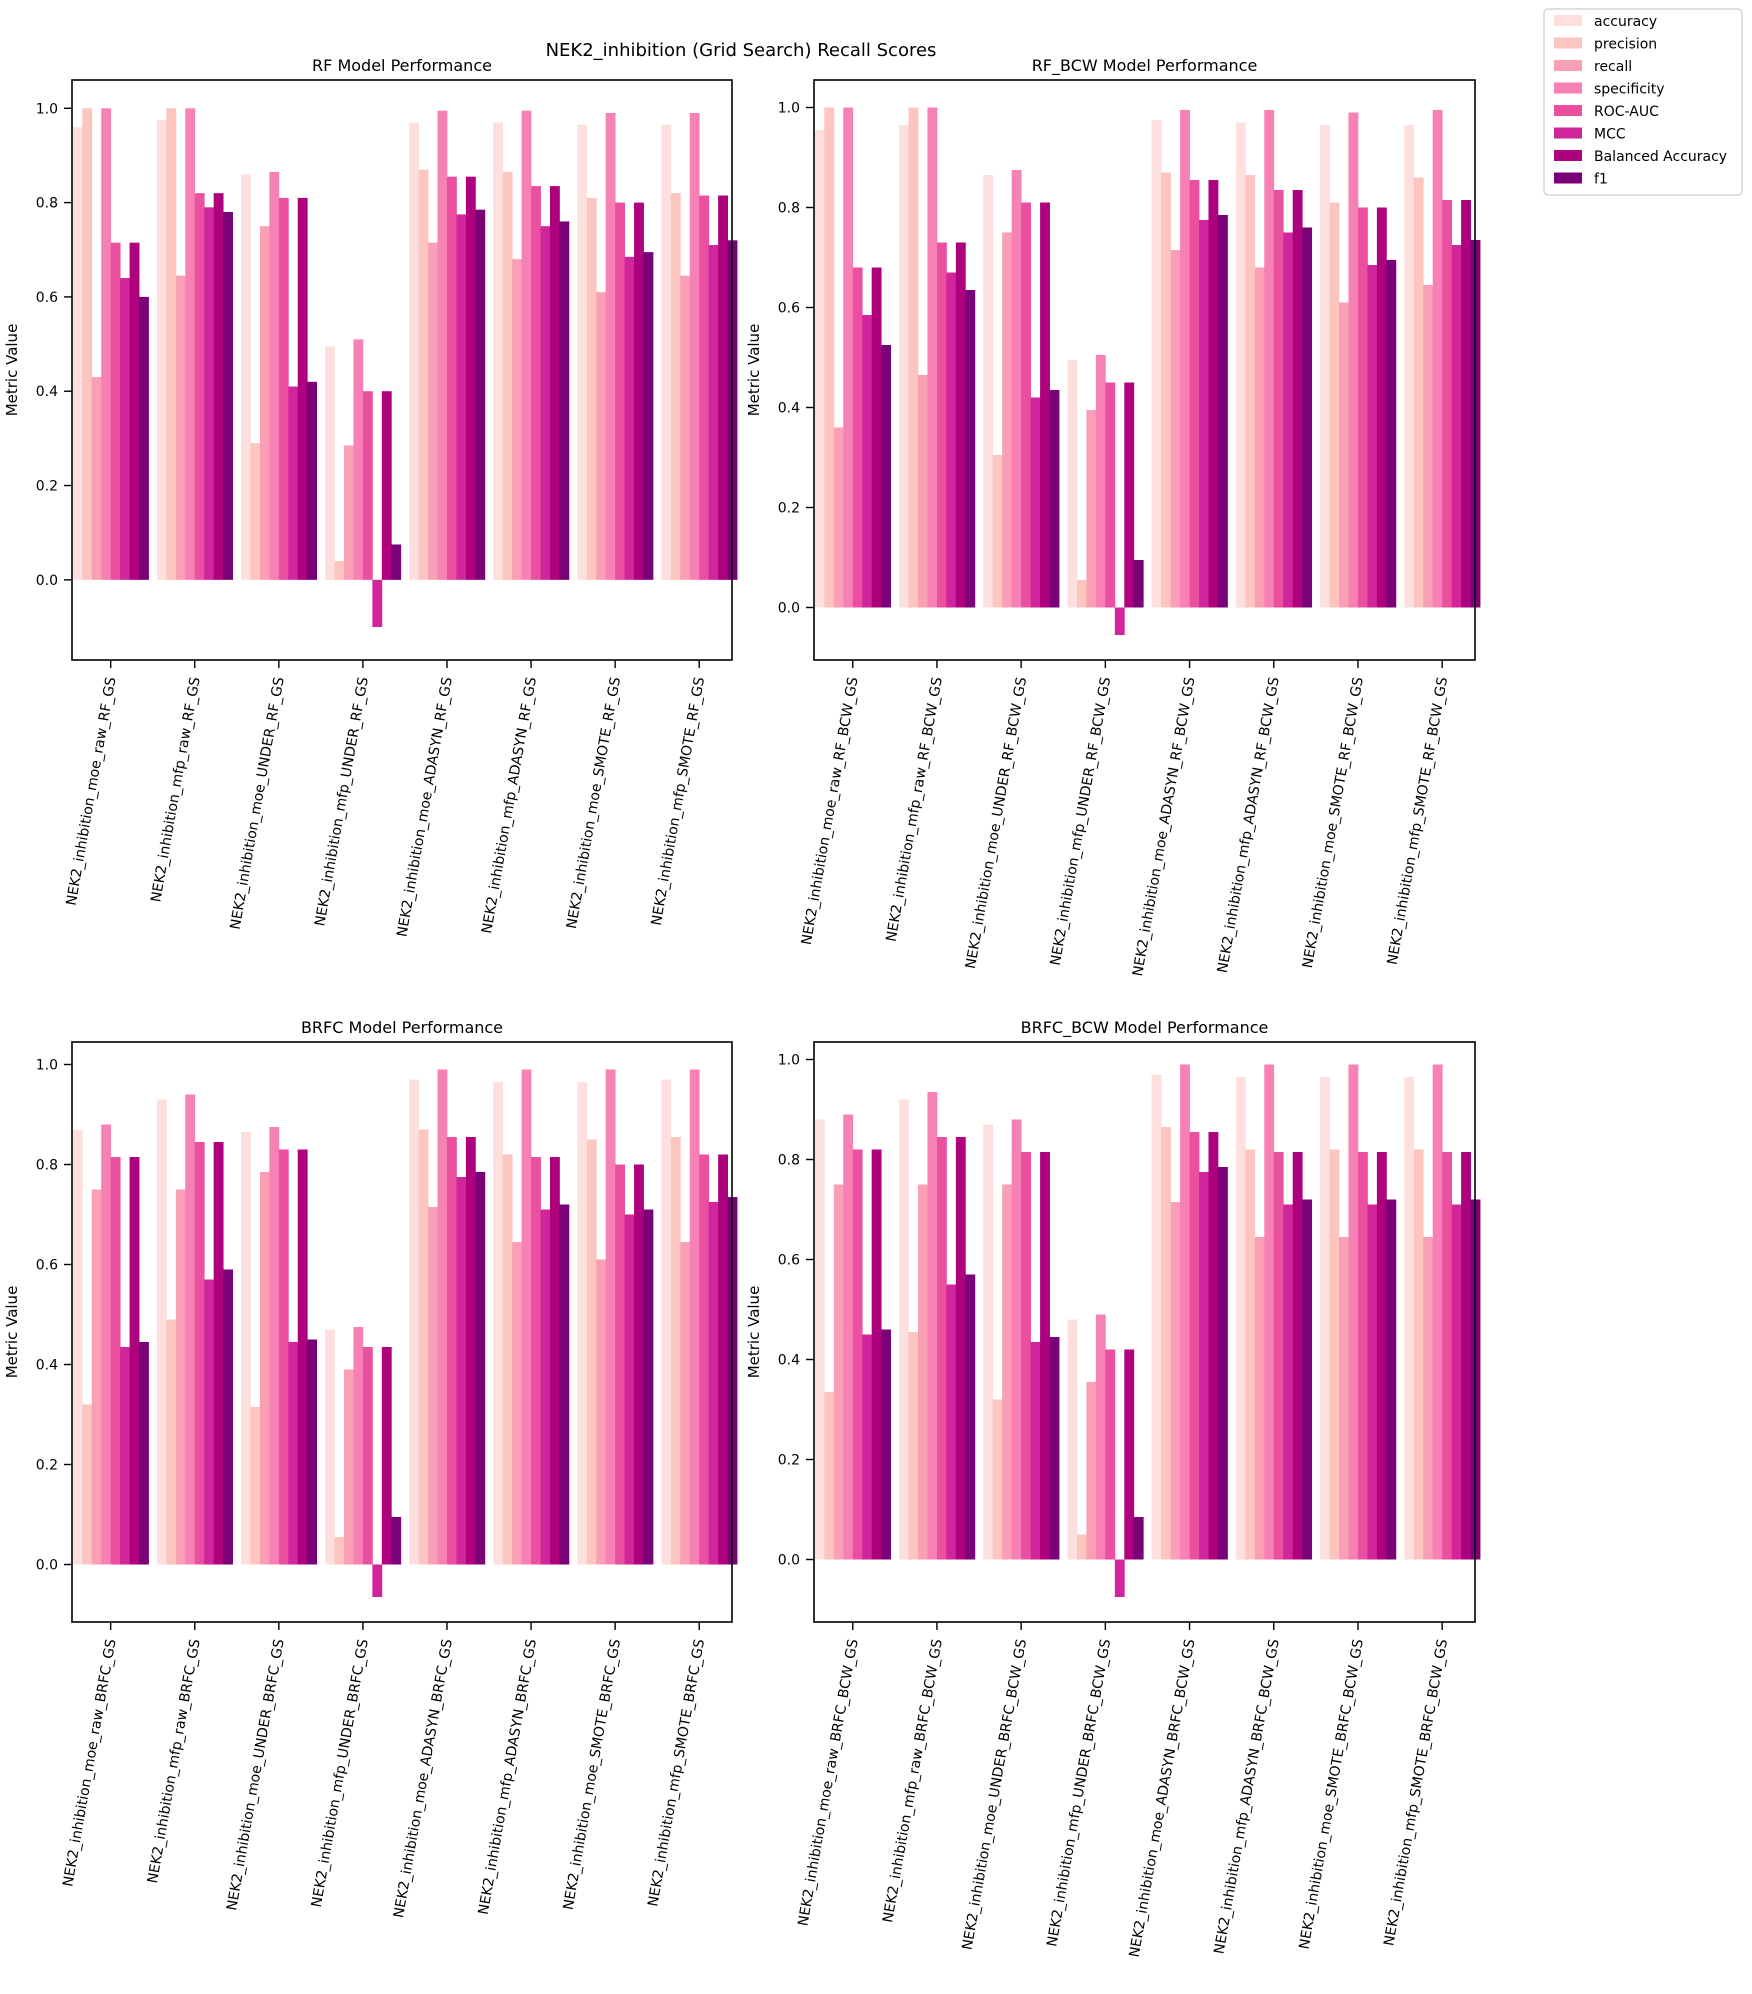 This screenshot has width=1752, height=1994. Describe the element at coordinates (828, 1782) in the screenshot. I see `x-tick-label: NEK2_inhibition_moe_raw_BRFC_BCW_GS` at that location.